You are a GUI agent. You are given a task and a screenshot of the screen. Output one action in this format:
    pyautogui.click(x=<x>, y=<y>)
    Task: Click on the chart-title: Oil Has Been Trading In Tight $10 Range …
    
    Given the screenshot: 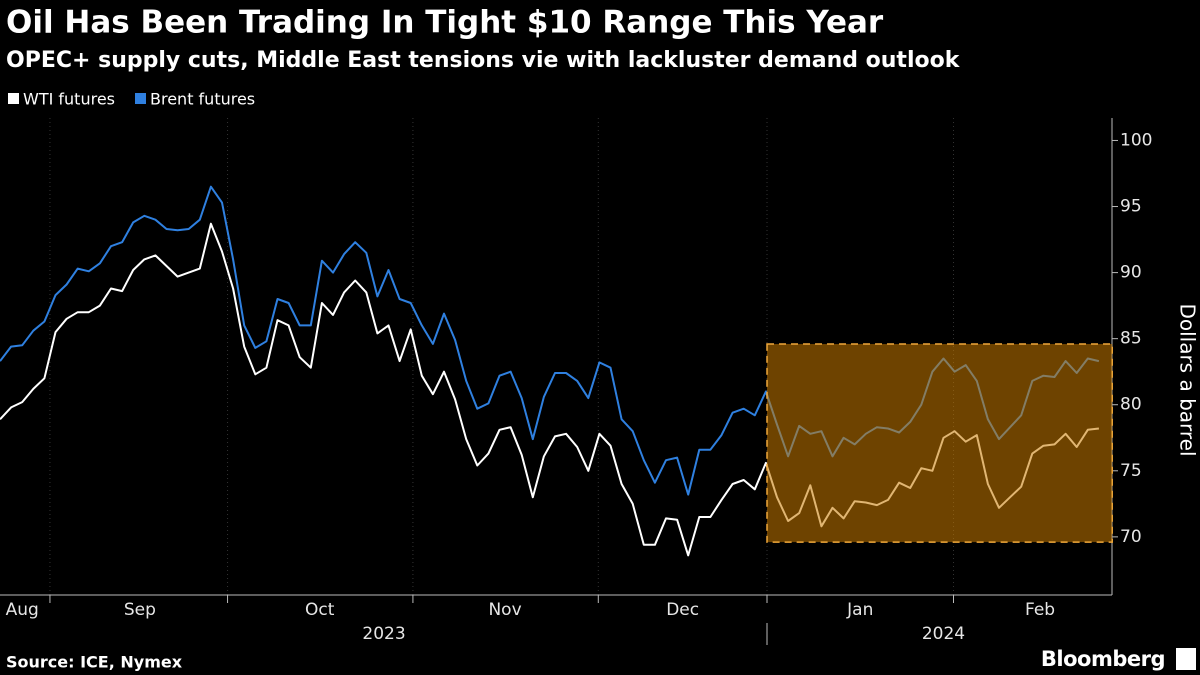 What is the action you would take?
    pyautogui.click(x=445, y=23)
    